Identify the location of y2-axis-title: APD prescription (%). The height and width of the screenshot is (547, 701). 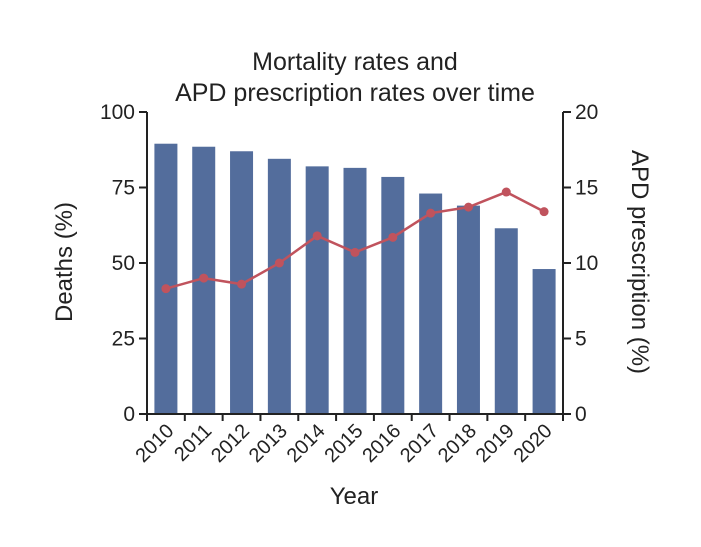
(639, 262).